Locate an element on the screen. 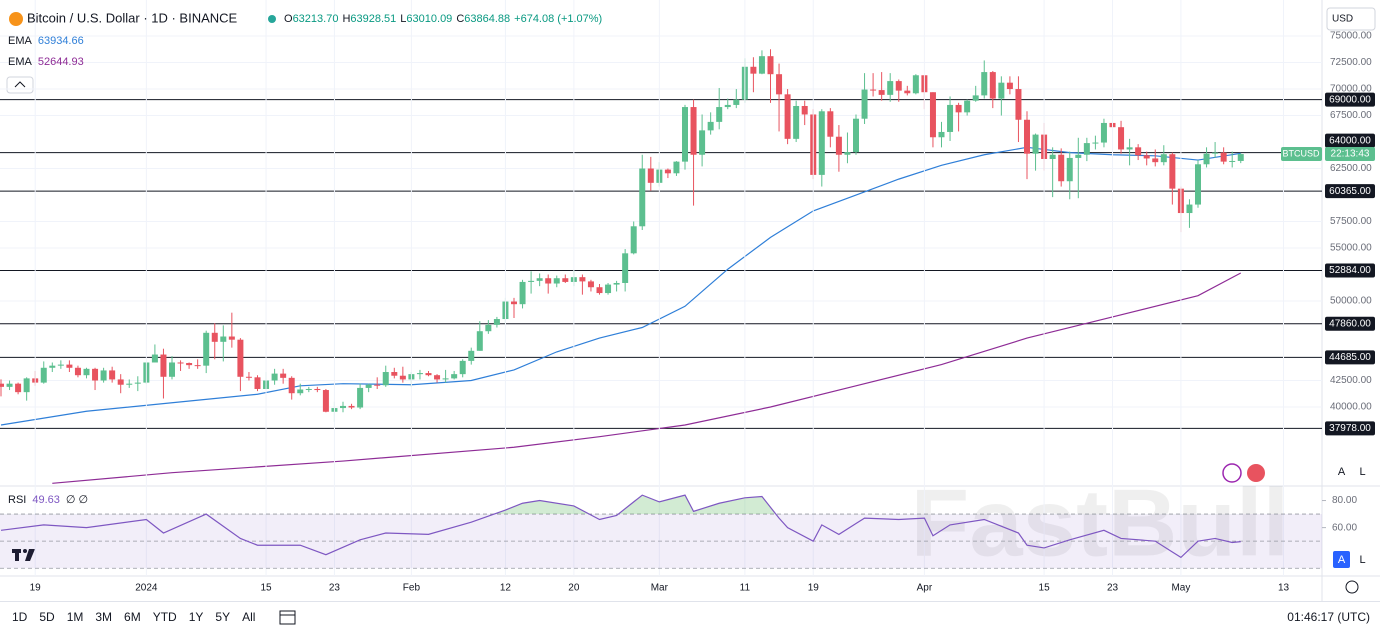  x-tick-label: 12 is located at coordinates (506, 588).